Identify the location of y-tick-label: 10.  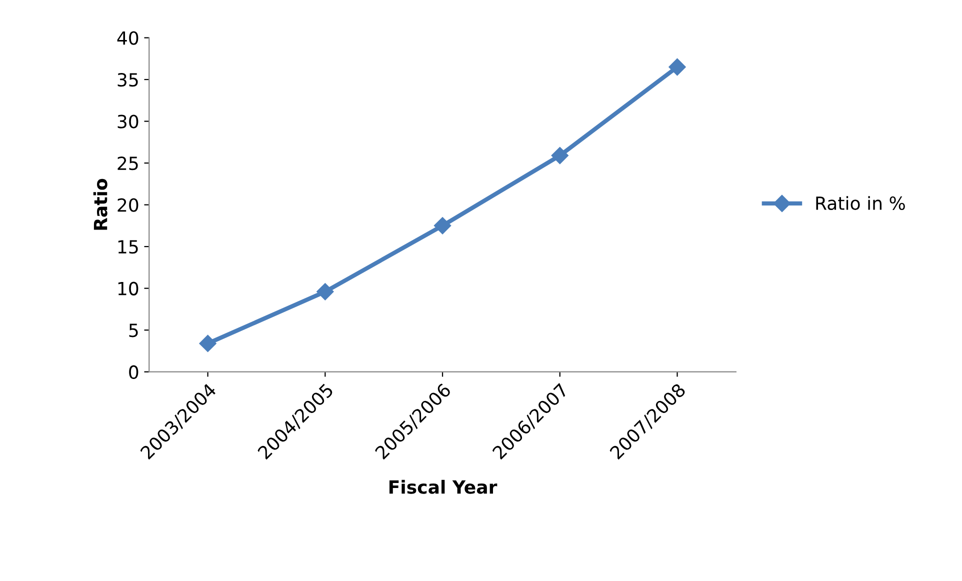
(128, 289).